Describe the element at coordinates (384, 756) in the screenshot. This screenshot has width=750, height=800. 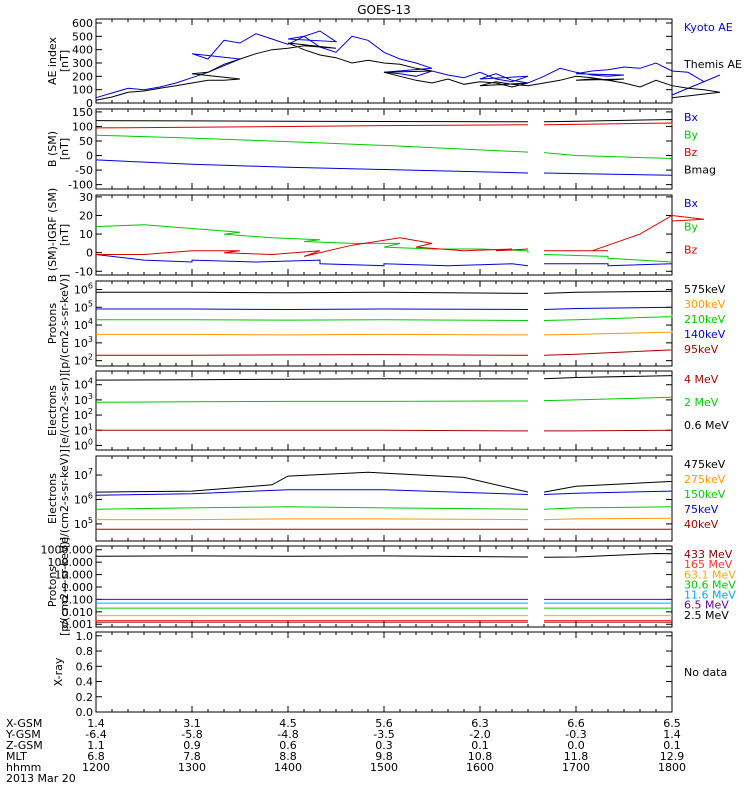
I see `x-axis-value: 9.8` at that location.